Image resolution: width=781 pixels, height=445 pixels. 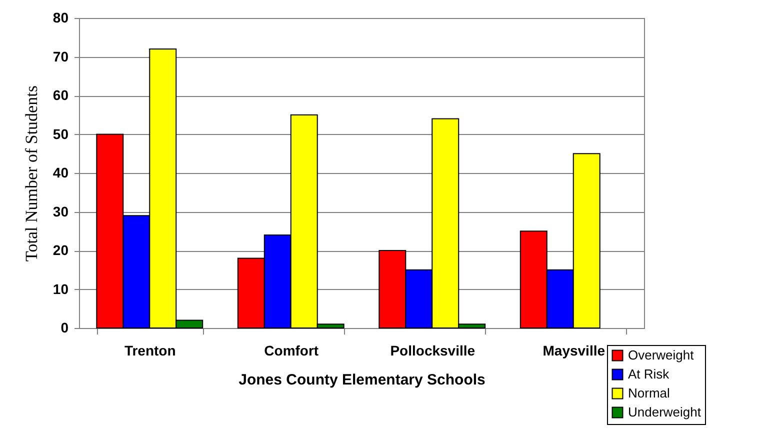 What do you see at coordinates (60, 95) in the screenshot?
I see `y-tick-label: 60` at bounding box center [60, 95].